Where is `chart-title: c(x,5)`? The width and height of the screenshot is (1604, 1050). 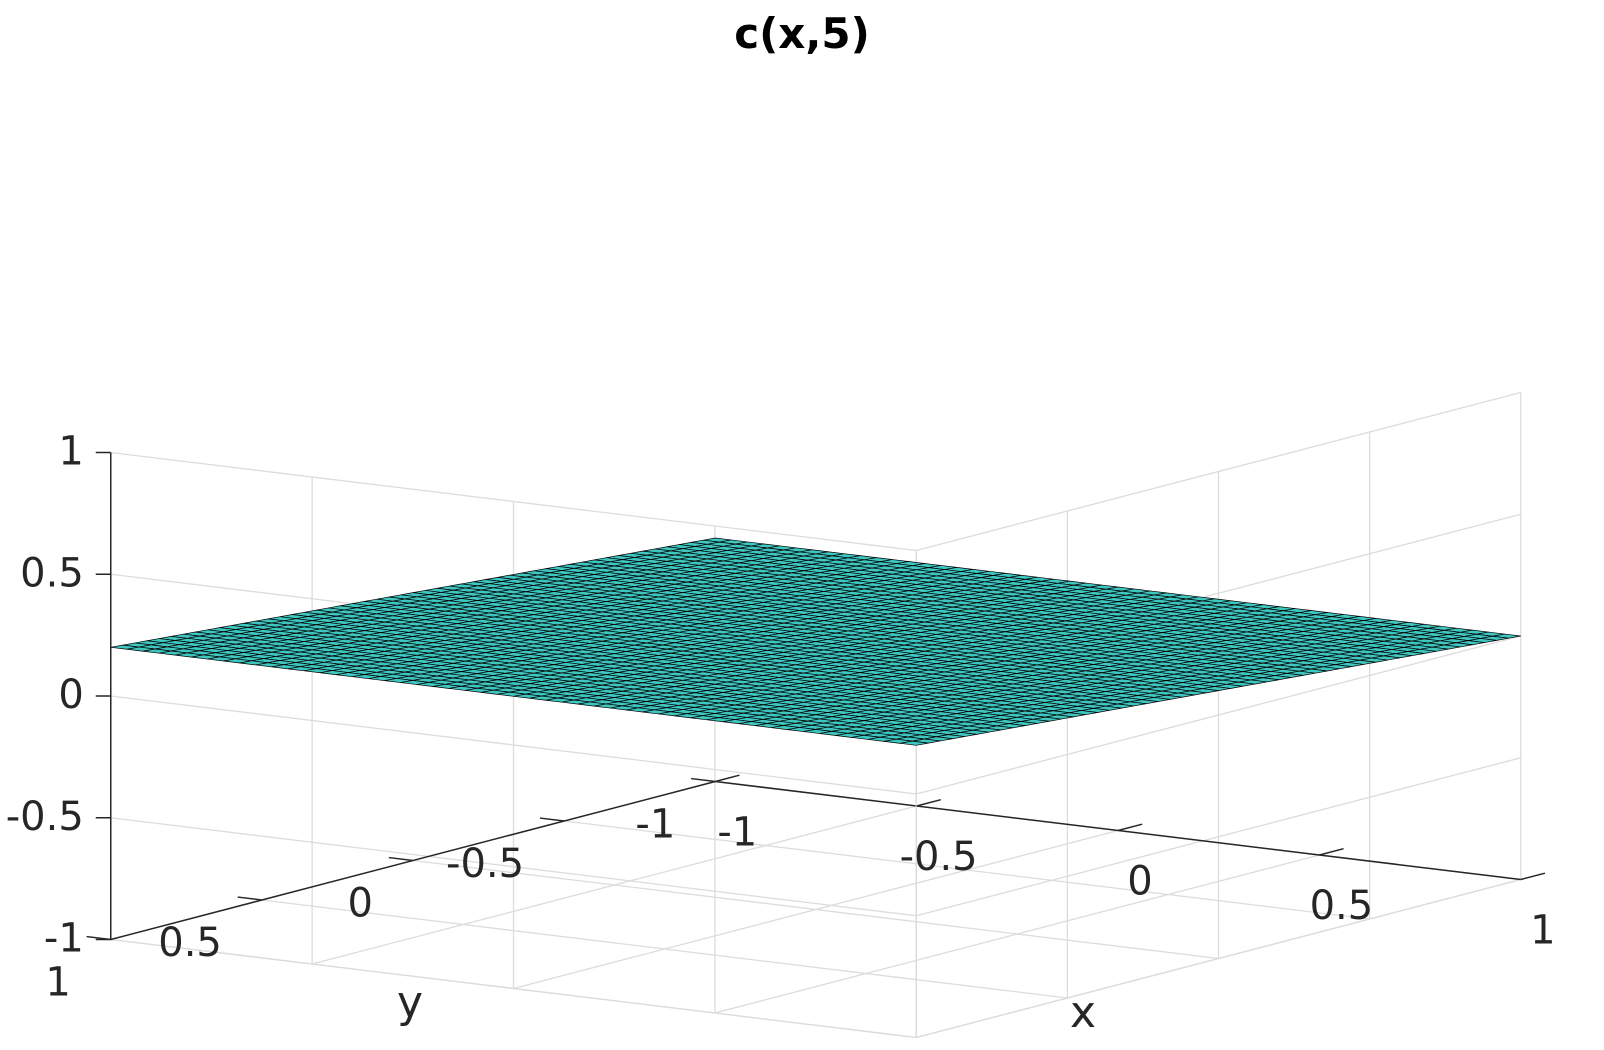 chart-title: c(x,5) is located at coordinates (802, 33).